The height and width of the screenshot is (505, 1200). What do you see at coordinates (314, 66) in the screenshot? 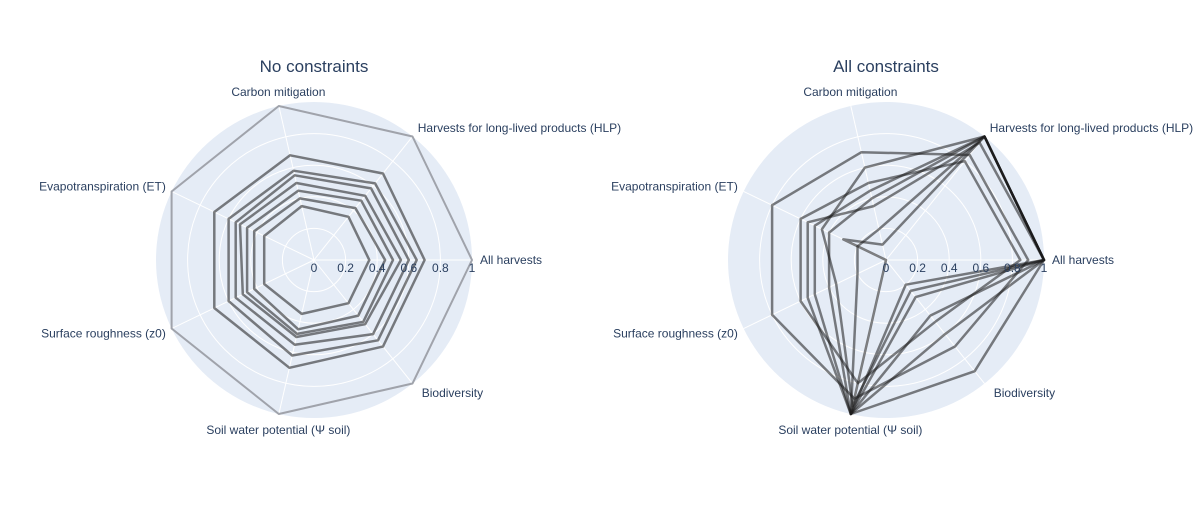
I see `chart-title: No constraints` at bounding box center [314, 66].